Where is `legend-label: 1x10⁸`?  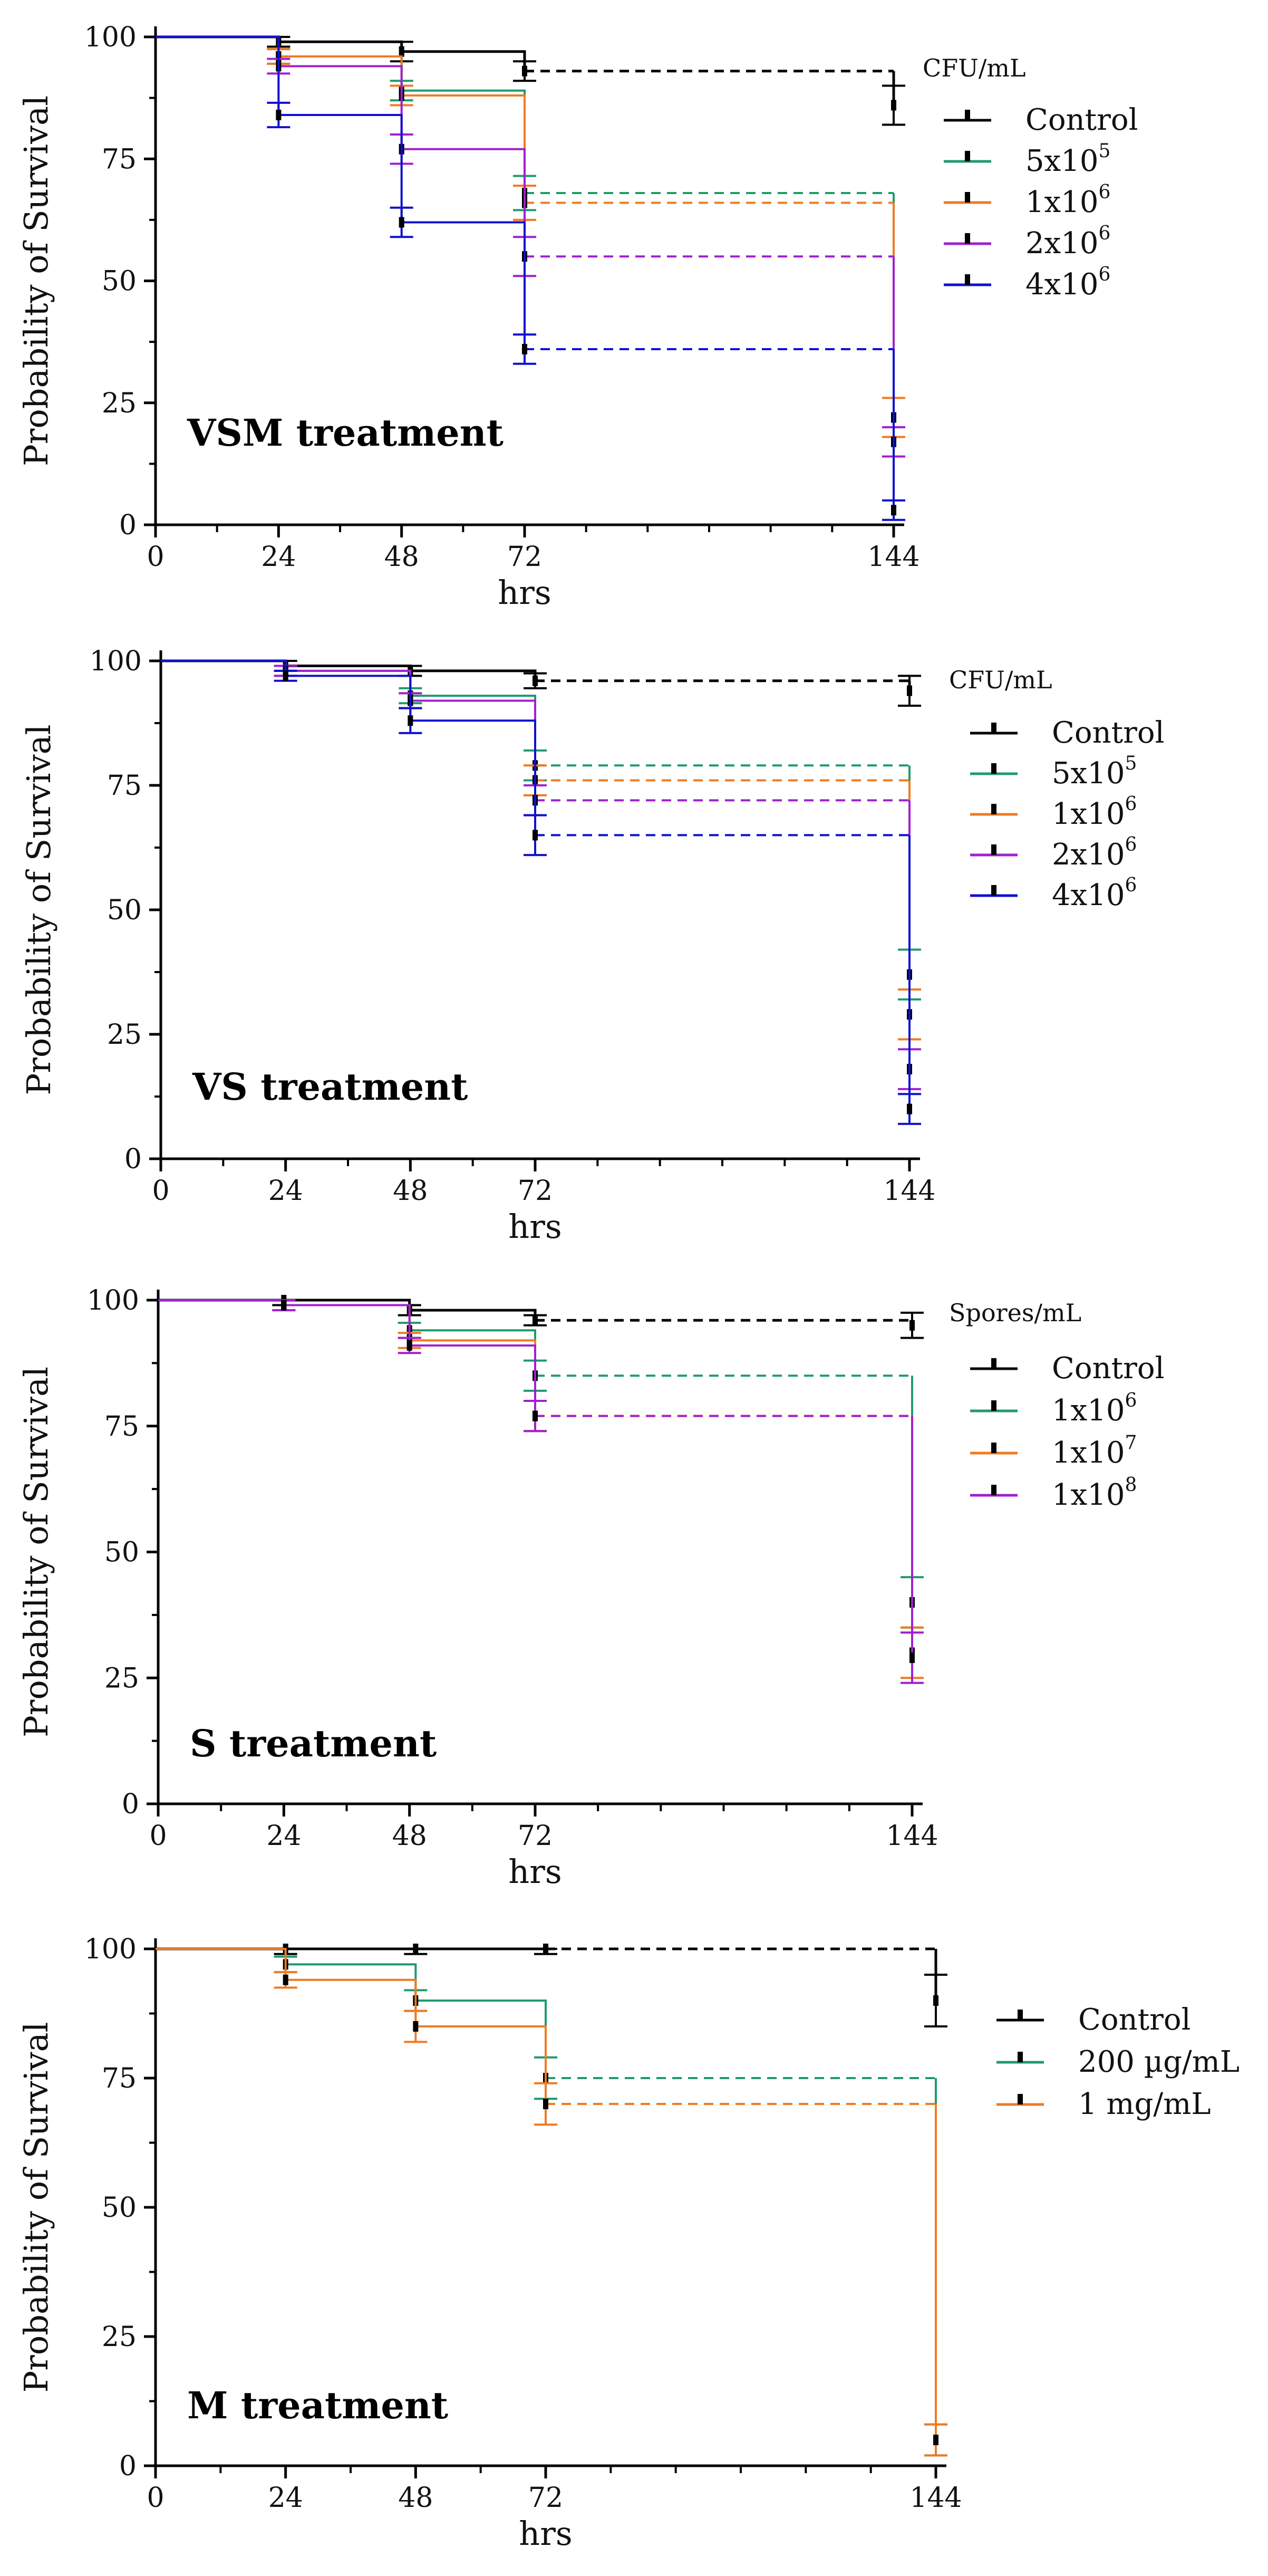
legend-label: 1x10⁸ is located at coordinates (1095, 1493).